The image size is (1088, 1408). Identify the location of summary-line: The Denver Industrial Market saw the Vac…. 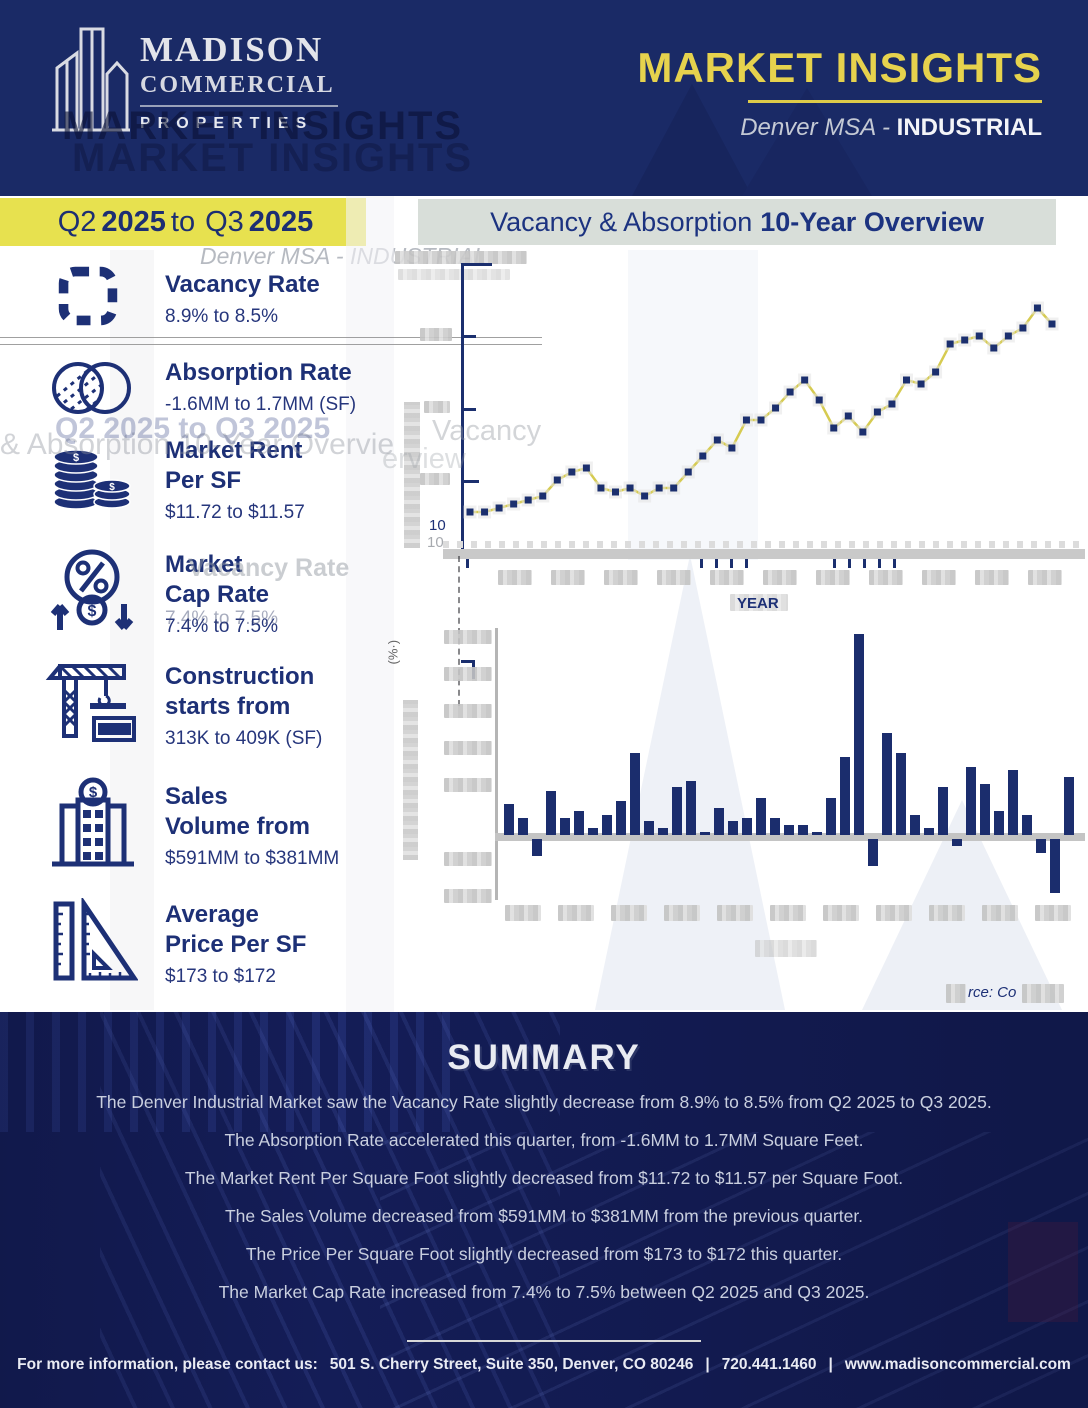
(544, 1102).